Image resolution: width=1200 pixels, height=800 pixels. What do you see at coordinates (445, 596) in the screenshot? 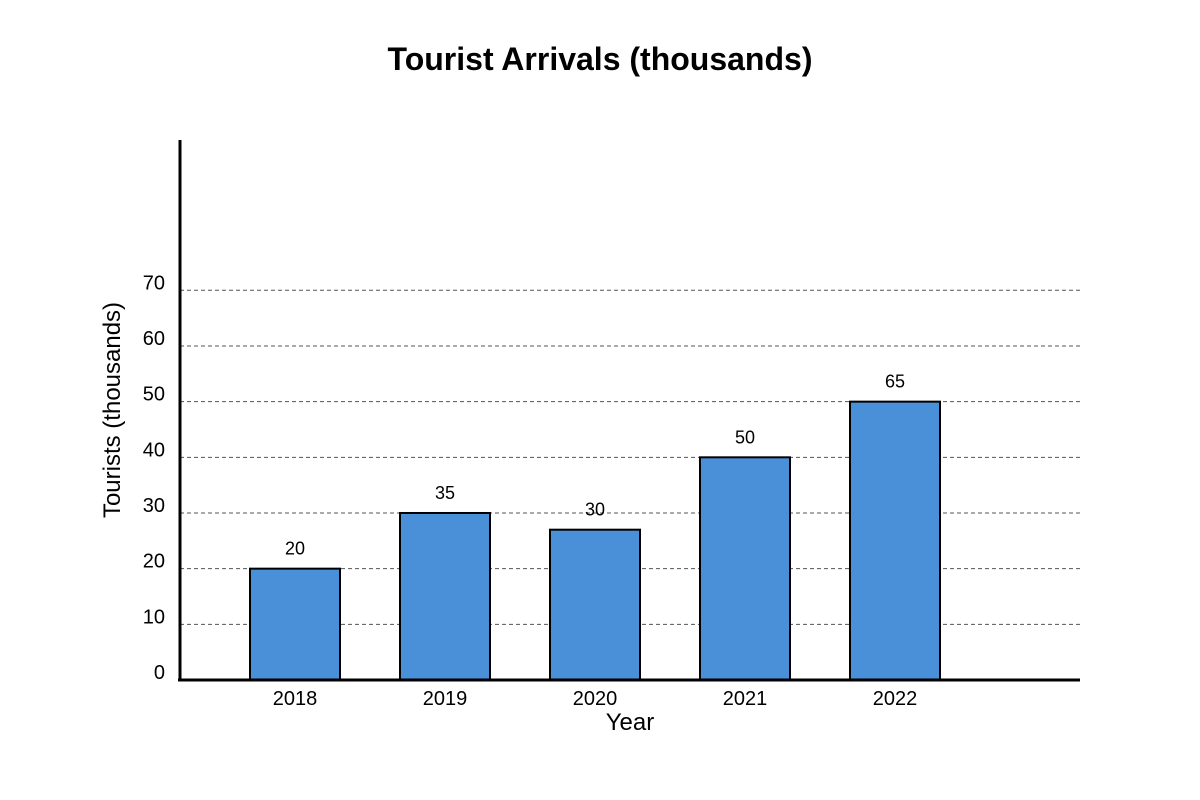
I see `bar-2019` at bounding box center [445, 596].